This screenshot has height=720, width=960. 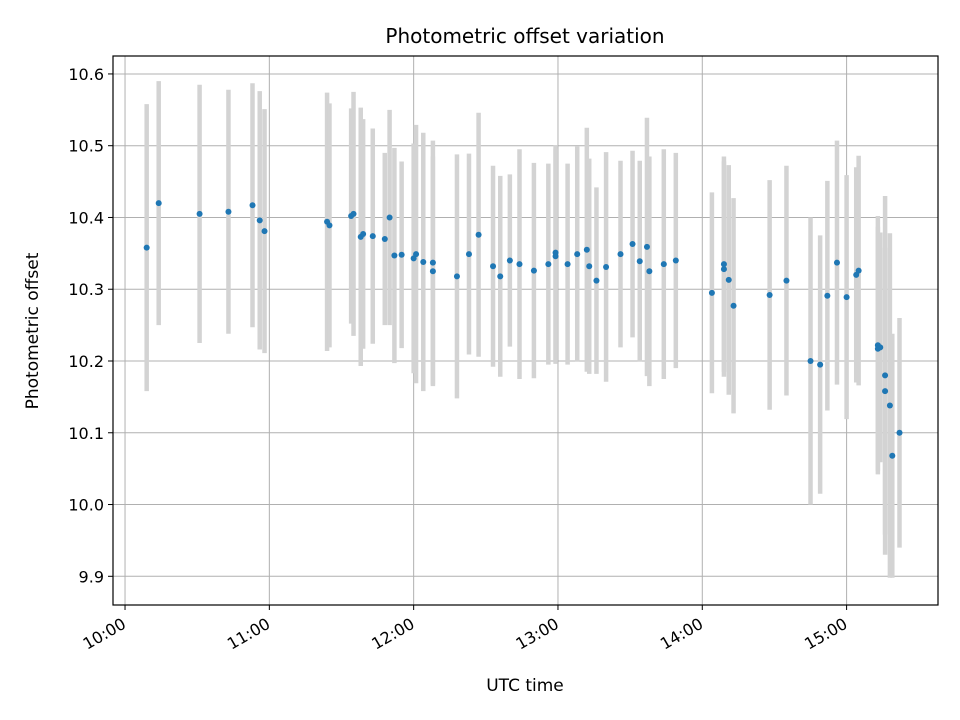 I want to click on y-tick-label: 10.5, so click(x=86, y=146).